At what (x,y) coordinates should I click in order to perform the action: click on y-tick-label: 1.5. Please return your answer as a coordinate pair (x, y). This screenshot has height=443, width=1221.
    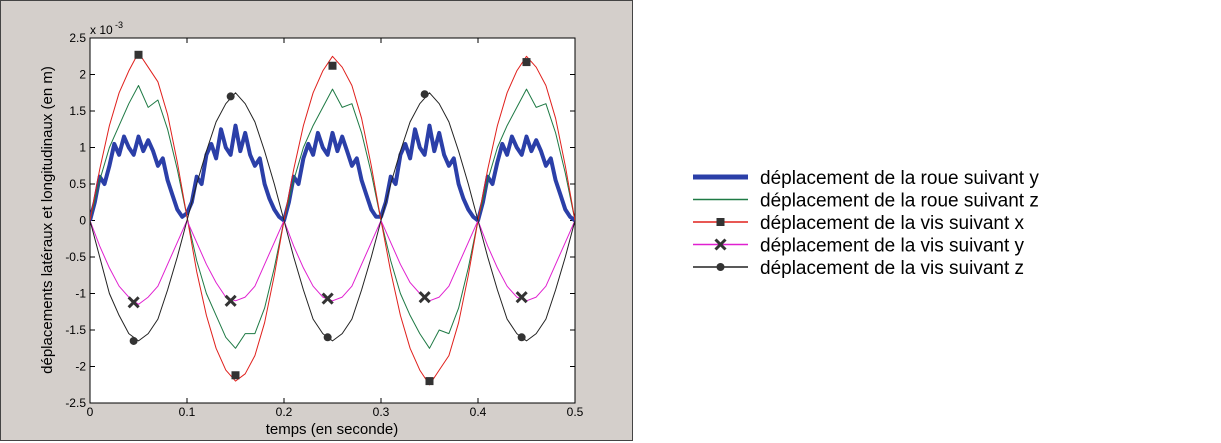
    Looking at the image, I should click on (77, 111).